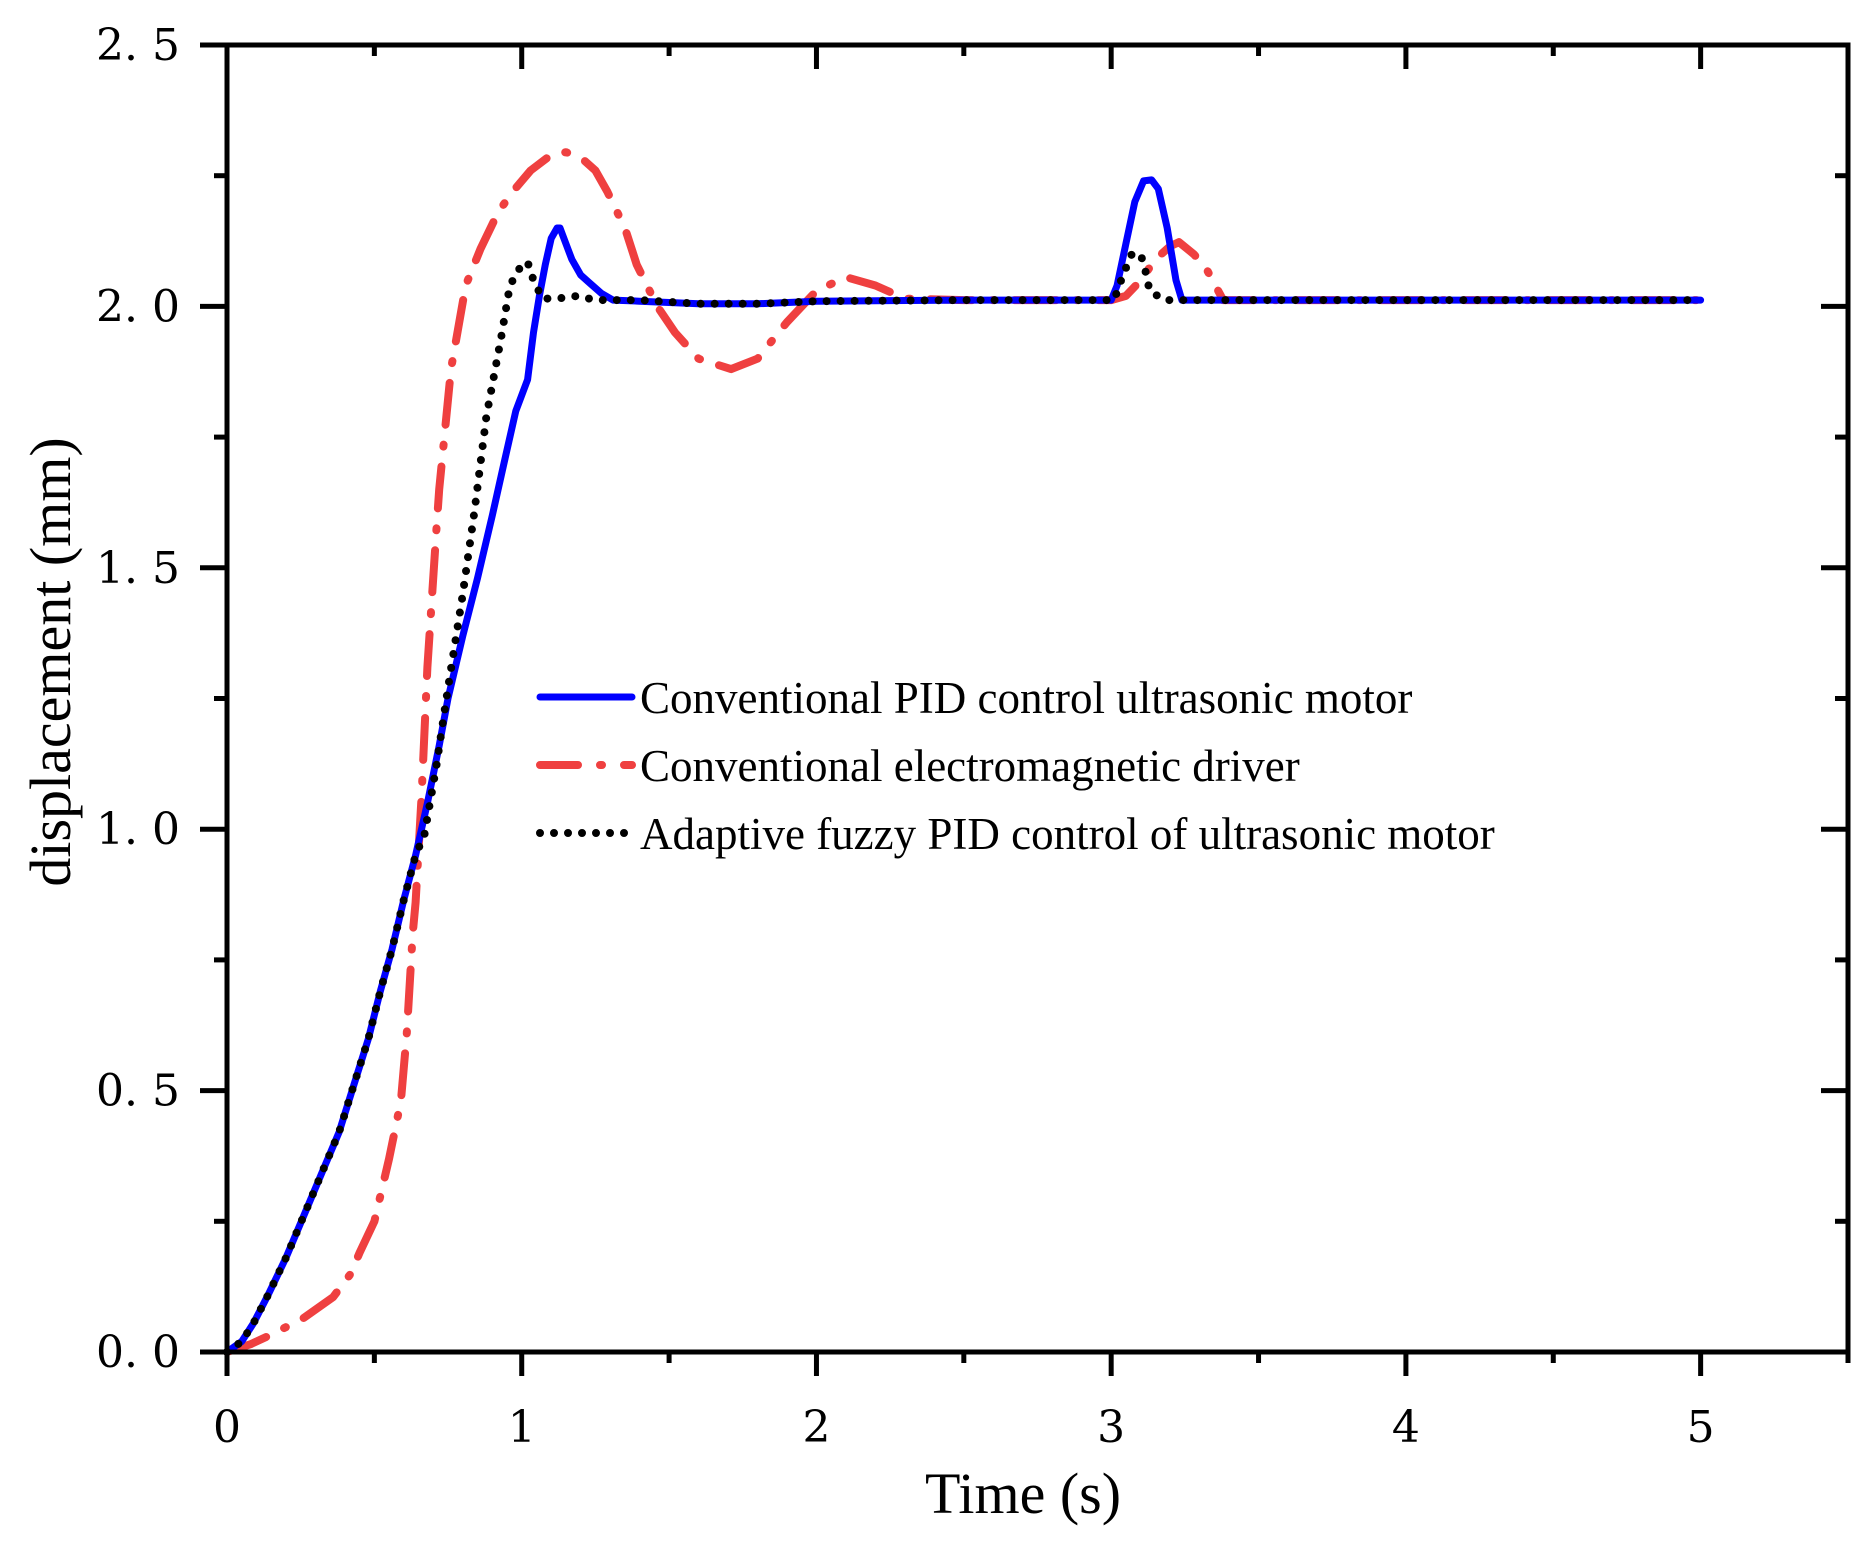  I want to click on legend-label: Conventional electromagnetic driver, so click(970, 766).